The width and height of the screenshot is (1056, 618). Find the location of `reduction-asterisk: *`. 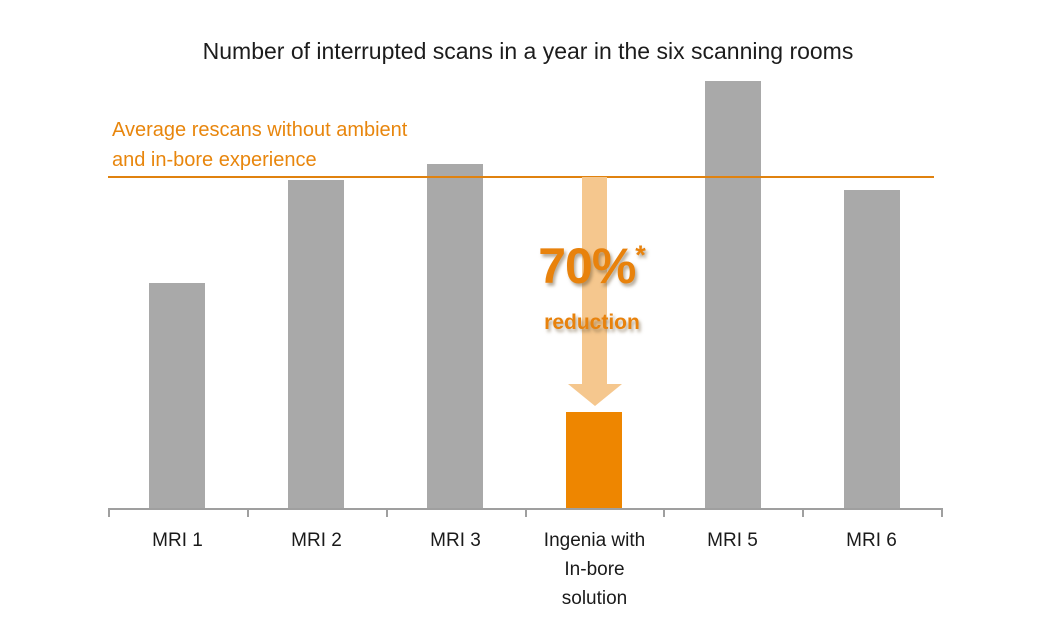

reduction-asterisk: * is located at coordinates (640, 255).